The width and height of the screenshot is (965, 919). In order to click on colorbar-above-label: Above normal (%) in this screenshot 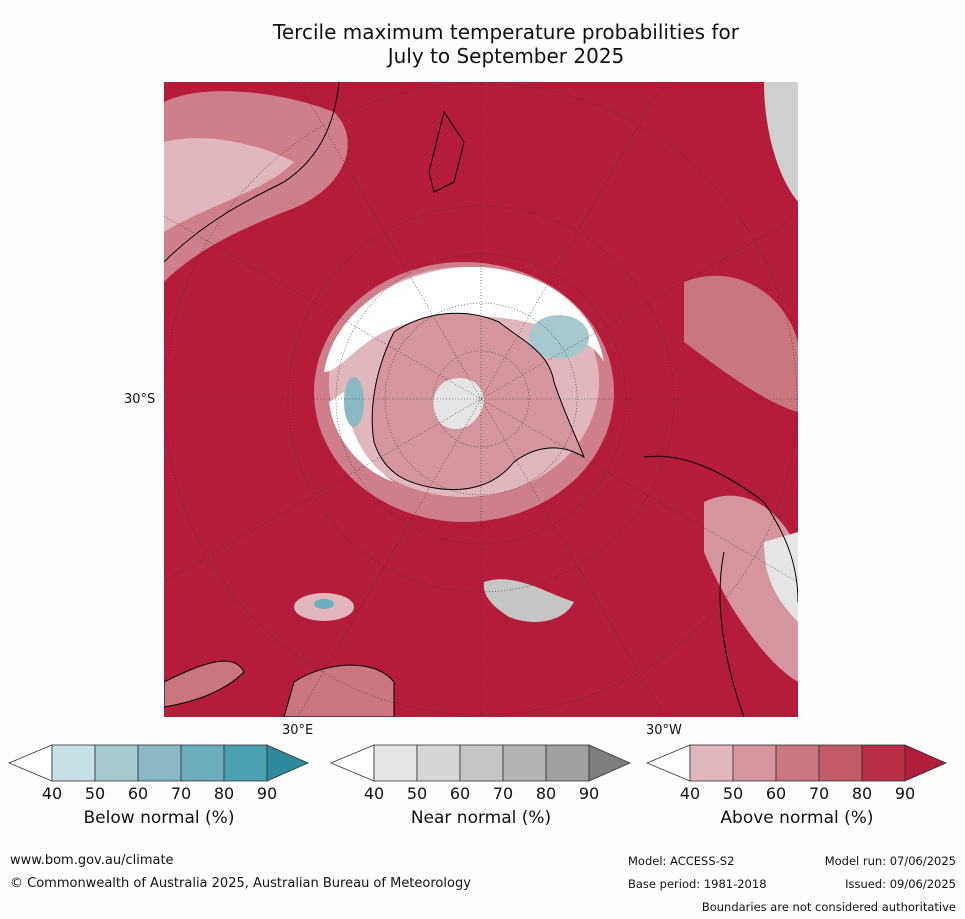, I will do `click(797, 818)`.